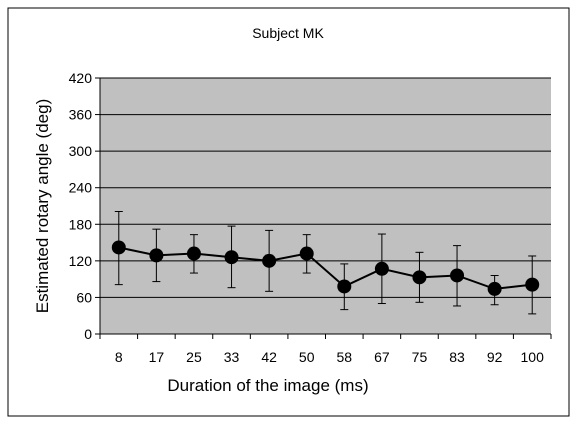 The height and width of the screenshot is (426, 578). I want to click on x-tick-label: 83, so click(457, 357).